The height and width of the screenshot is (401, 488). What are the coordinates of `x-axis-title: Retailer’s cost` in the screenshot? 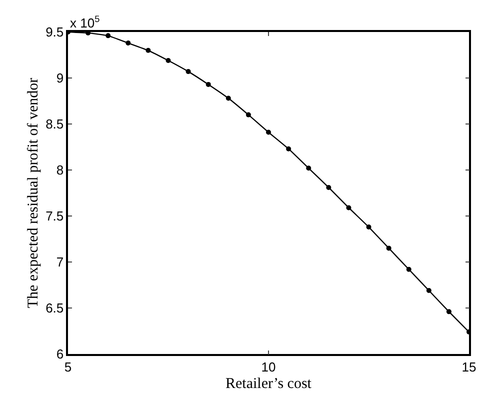 It's located at (269, 384).